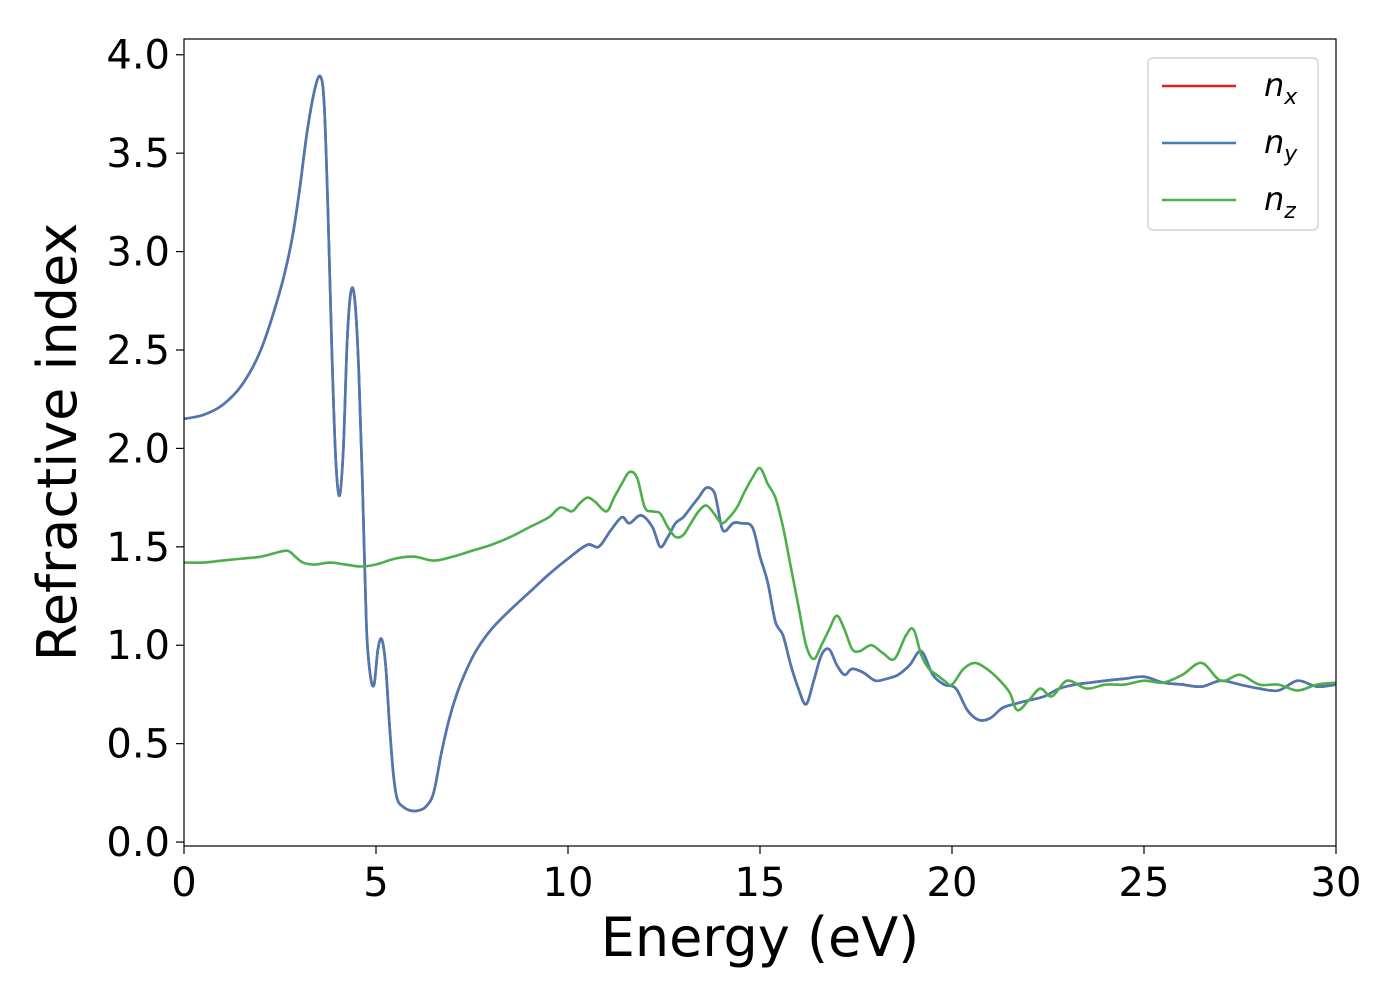  I want to click on y-axis: 0.0 0.5 1.0 1.5 2.0 2.5 3.0 3.5 4.0, so click(145, 449).